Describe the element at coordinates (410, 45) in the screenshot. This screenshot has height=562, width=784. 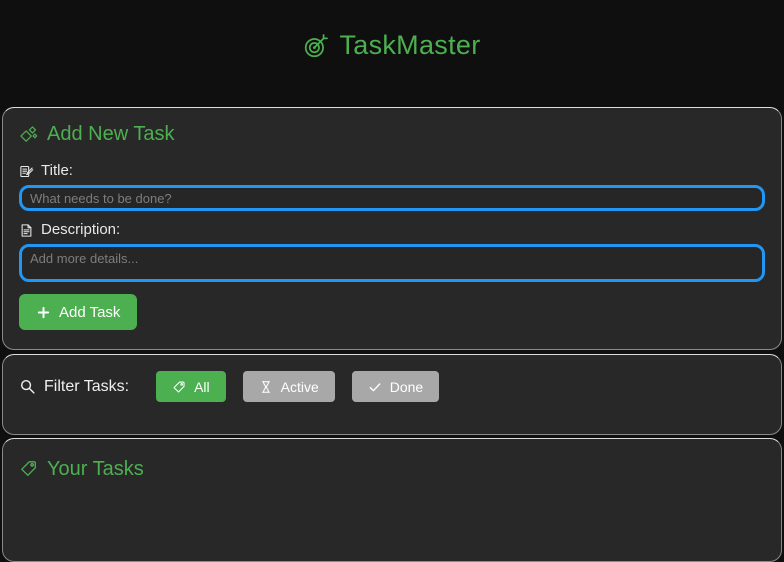
I see `app-title-text: TaskMaster` at that location.